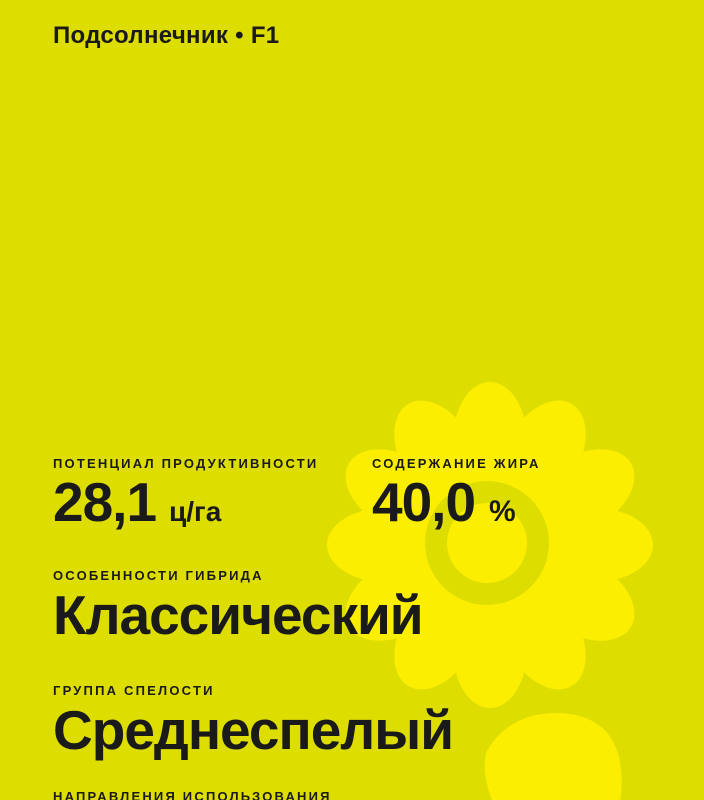  I want to click on stat-productivity-number: 28,1, so click(105, 502).